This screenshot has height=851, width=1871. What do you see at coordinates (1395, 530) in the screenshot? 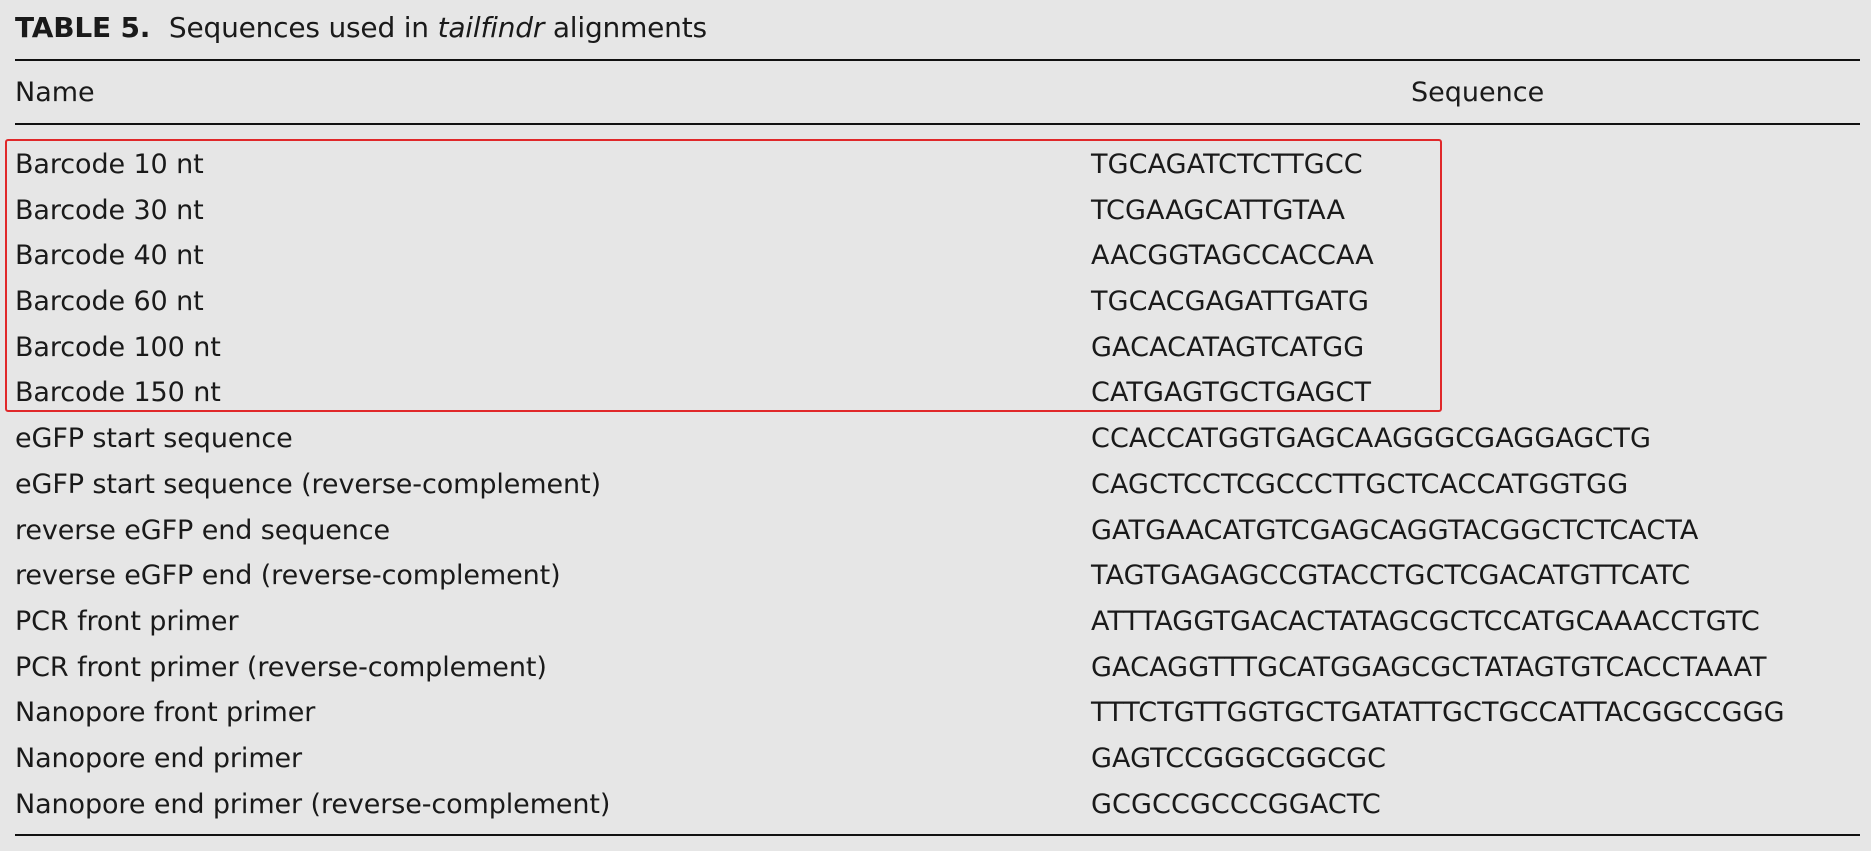
I see `sequence-value-cell: GATGAACATGTCGAGCAGGTACGGCTCTCACTA` at bounding box center [1395, 530].